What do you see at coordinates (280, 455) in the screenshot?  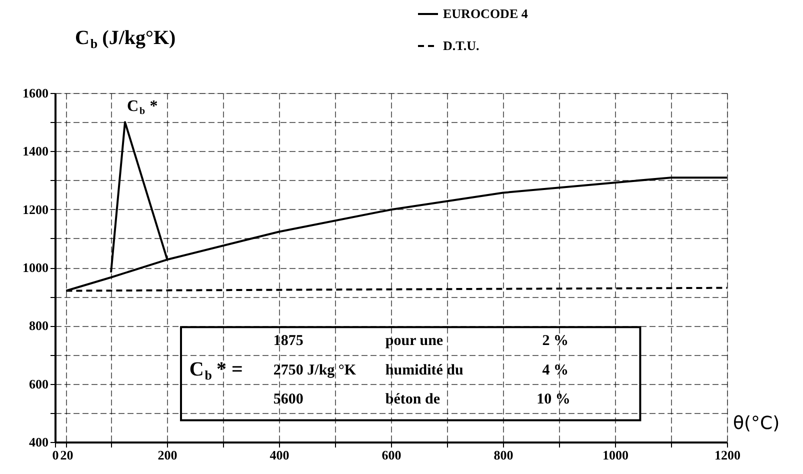 I see `x-tick-label: 400` at bounding box center [280, 455].